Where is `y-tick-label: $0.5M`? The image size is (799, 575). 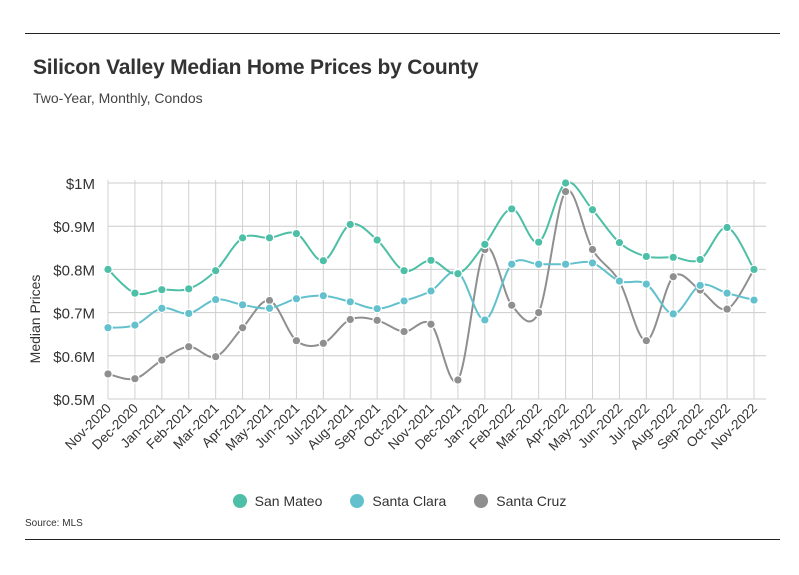
y-tick-label: $0.5M is located at coordinates (74, 400).